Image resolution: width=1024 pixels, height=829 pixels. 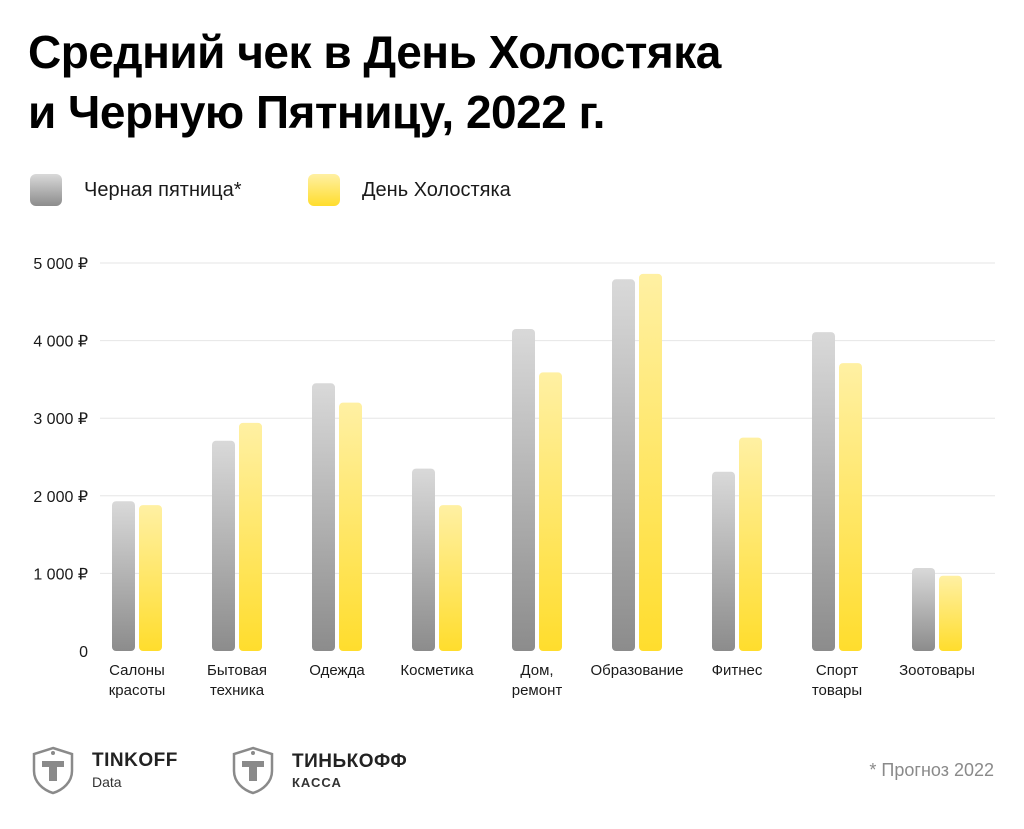 I want to click on x-tick-label-line: Одежда, so click(x=337, y=670).